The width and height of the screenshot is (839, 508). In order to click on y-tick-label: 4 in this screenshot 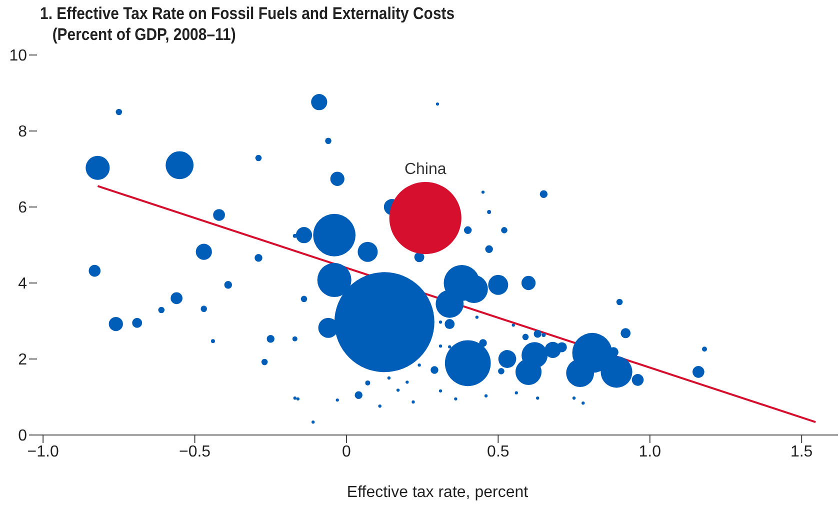, I will do `click(23, 284)`.